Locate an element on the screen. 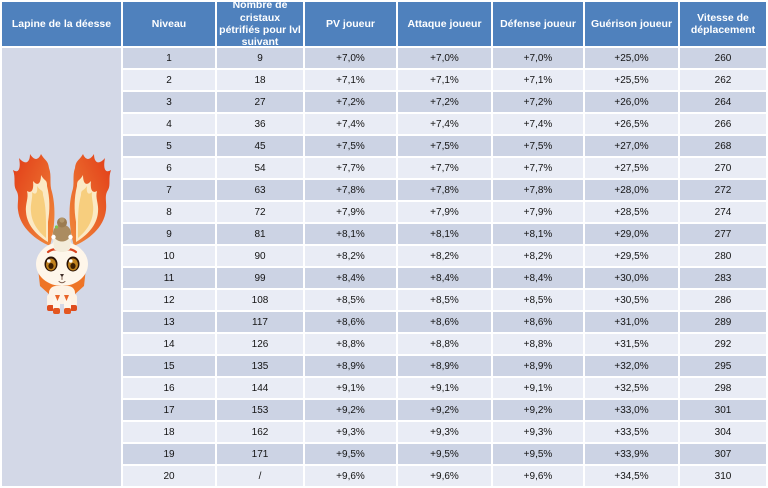  cell-defense-row16: +9,1% is located at coordinates (538, 388).